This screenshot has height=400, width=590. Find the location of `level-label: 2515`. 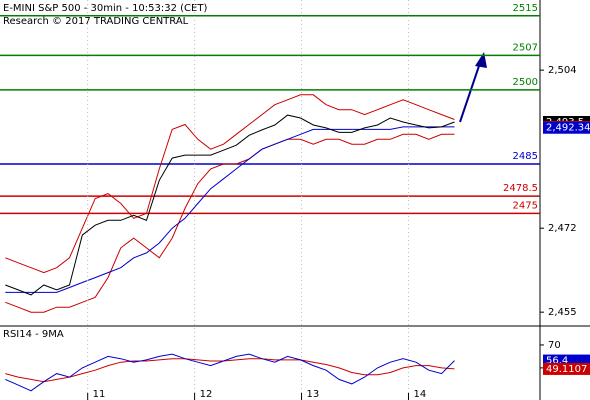

level-label: 2515 is located at coordinates (525, 8).